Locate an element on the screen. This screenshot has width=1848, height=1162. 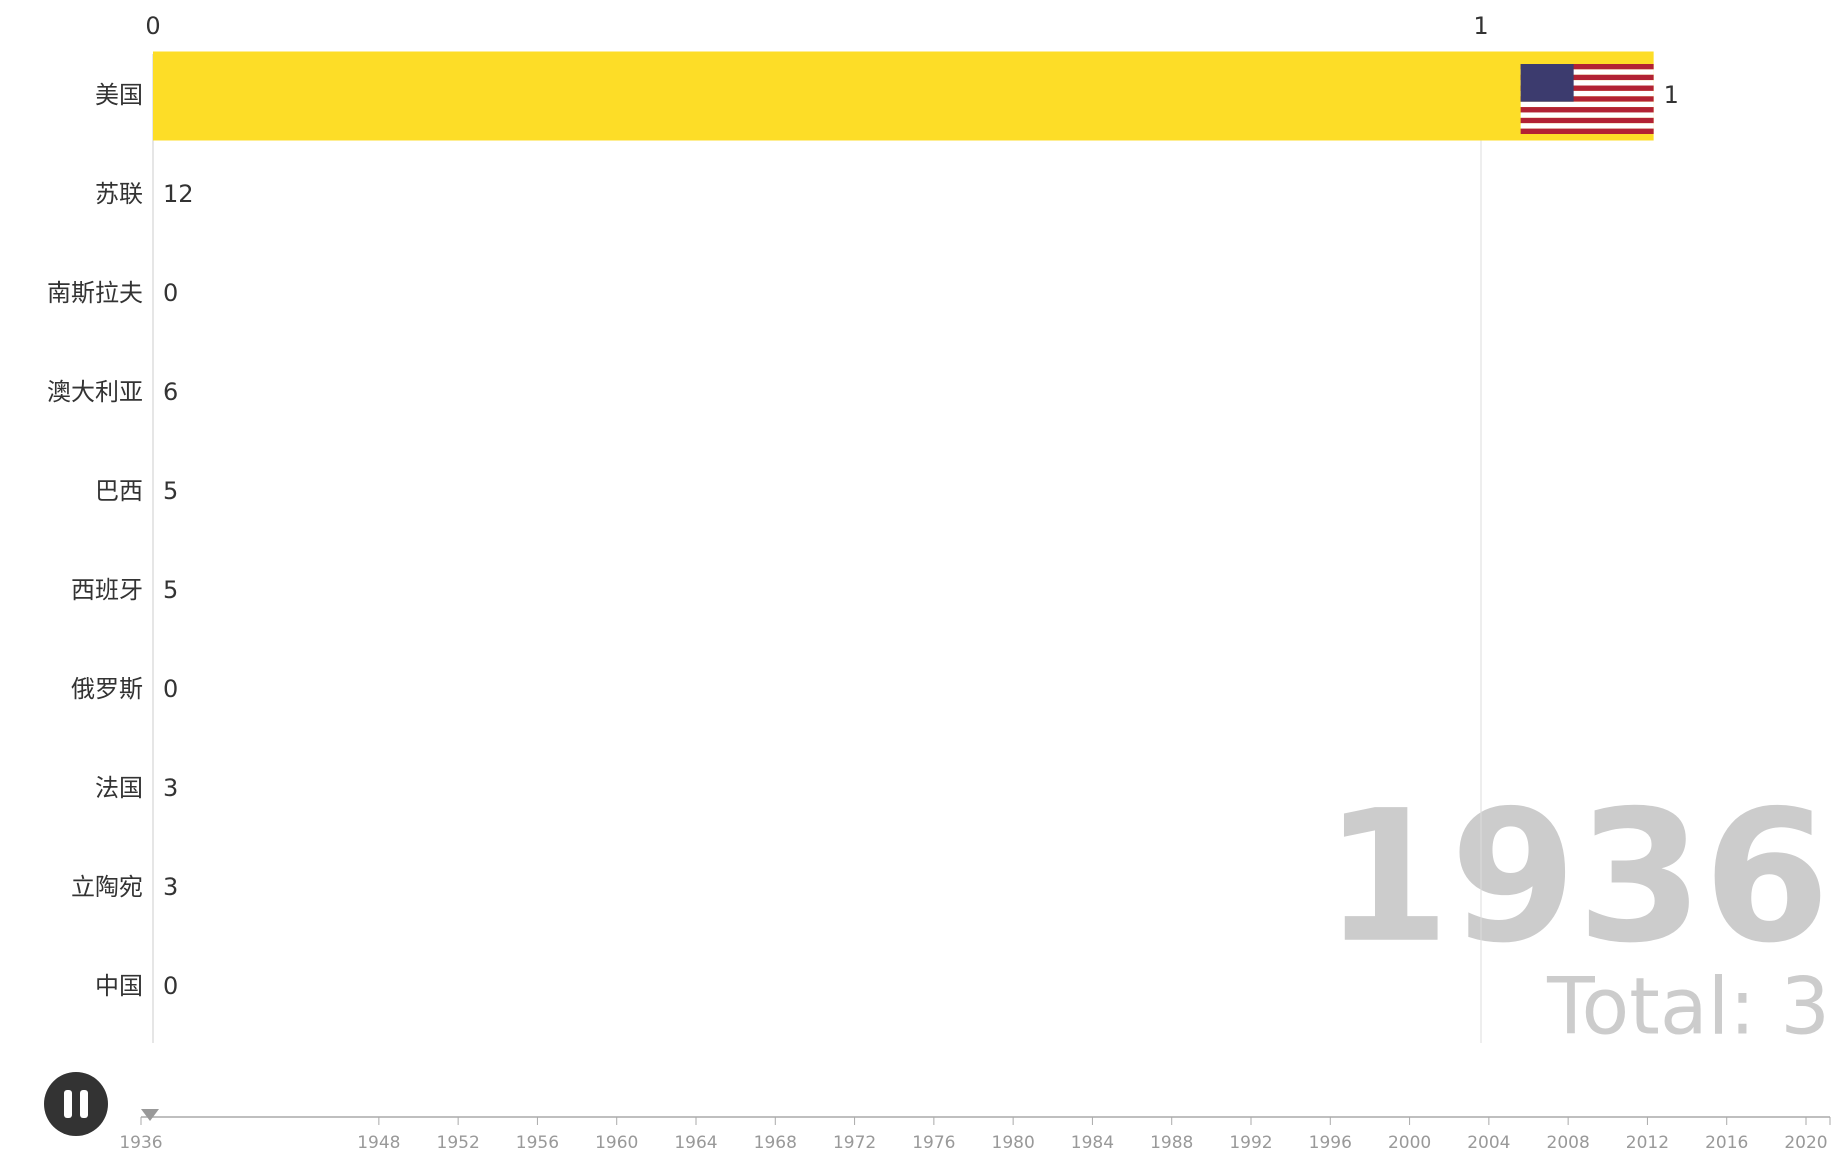
play-button is located at coordinates (76, 1104).